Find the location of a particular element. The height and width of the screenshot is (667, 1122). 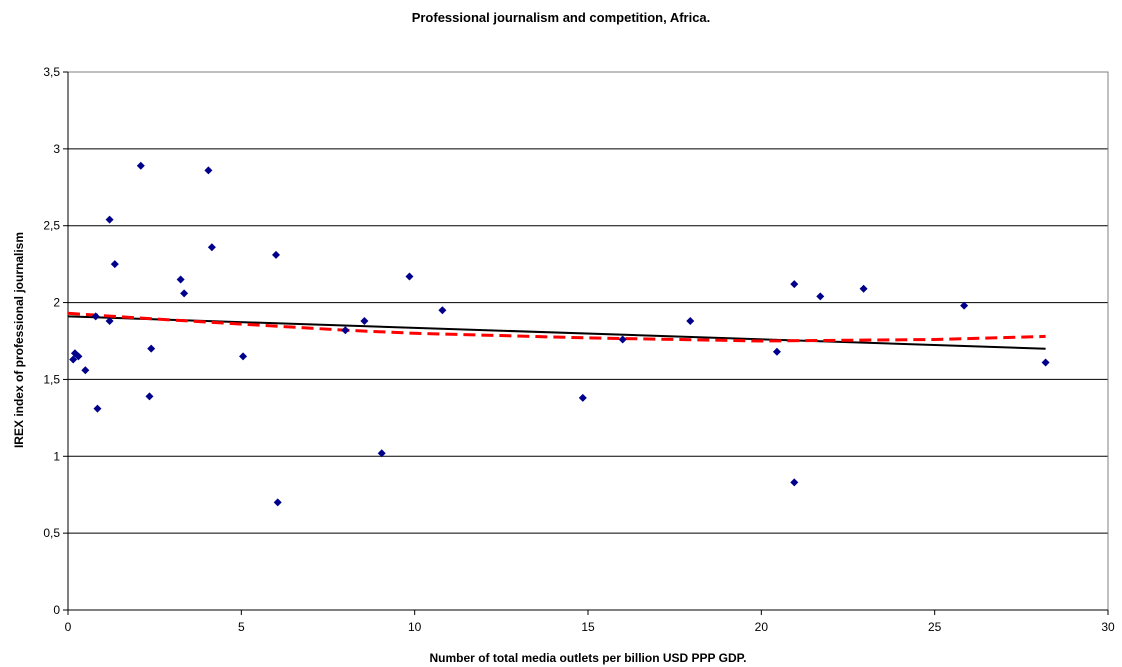

dashed-trendline is located at coordinates (556, 327).